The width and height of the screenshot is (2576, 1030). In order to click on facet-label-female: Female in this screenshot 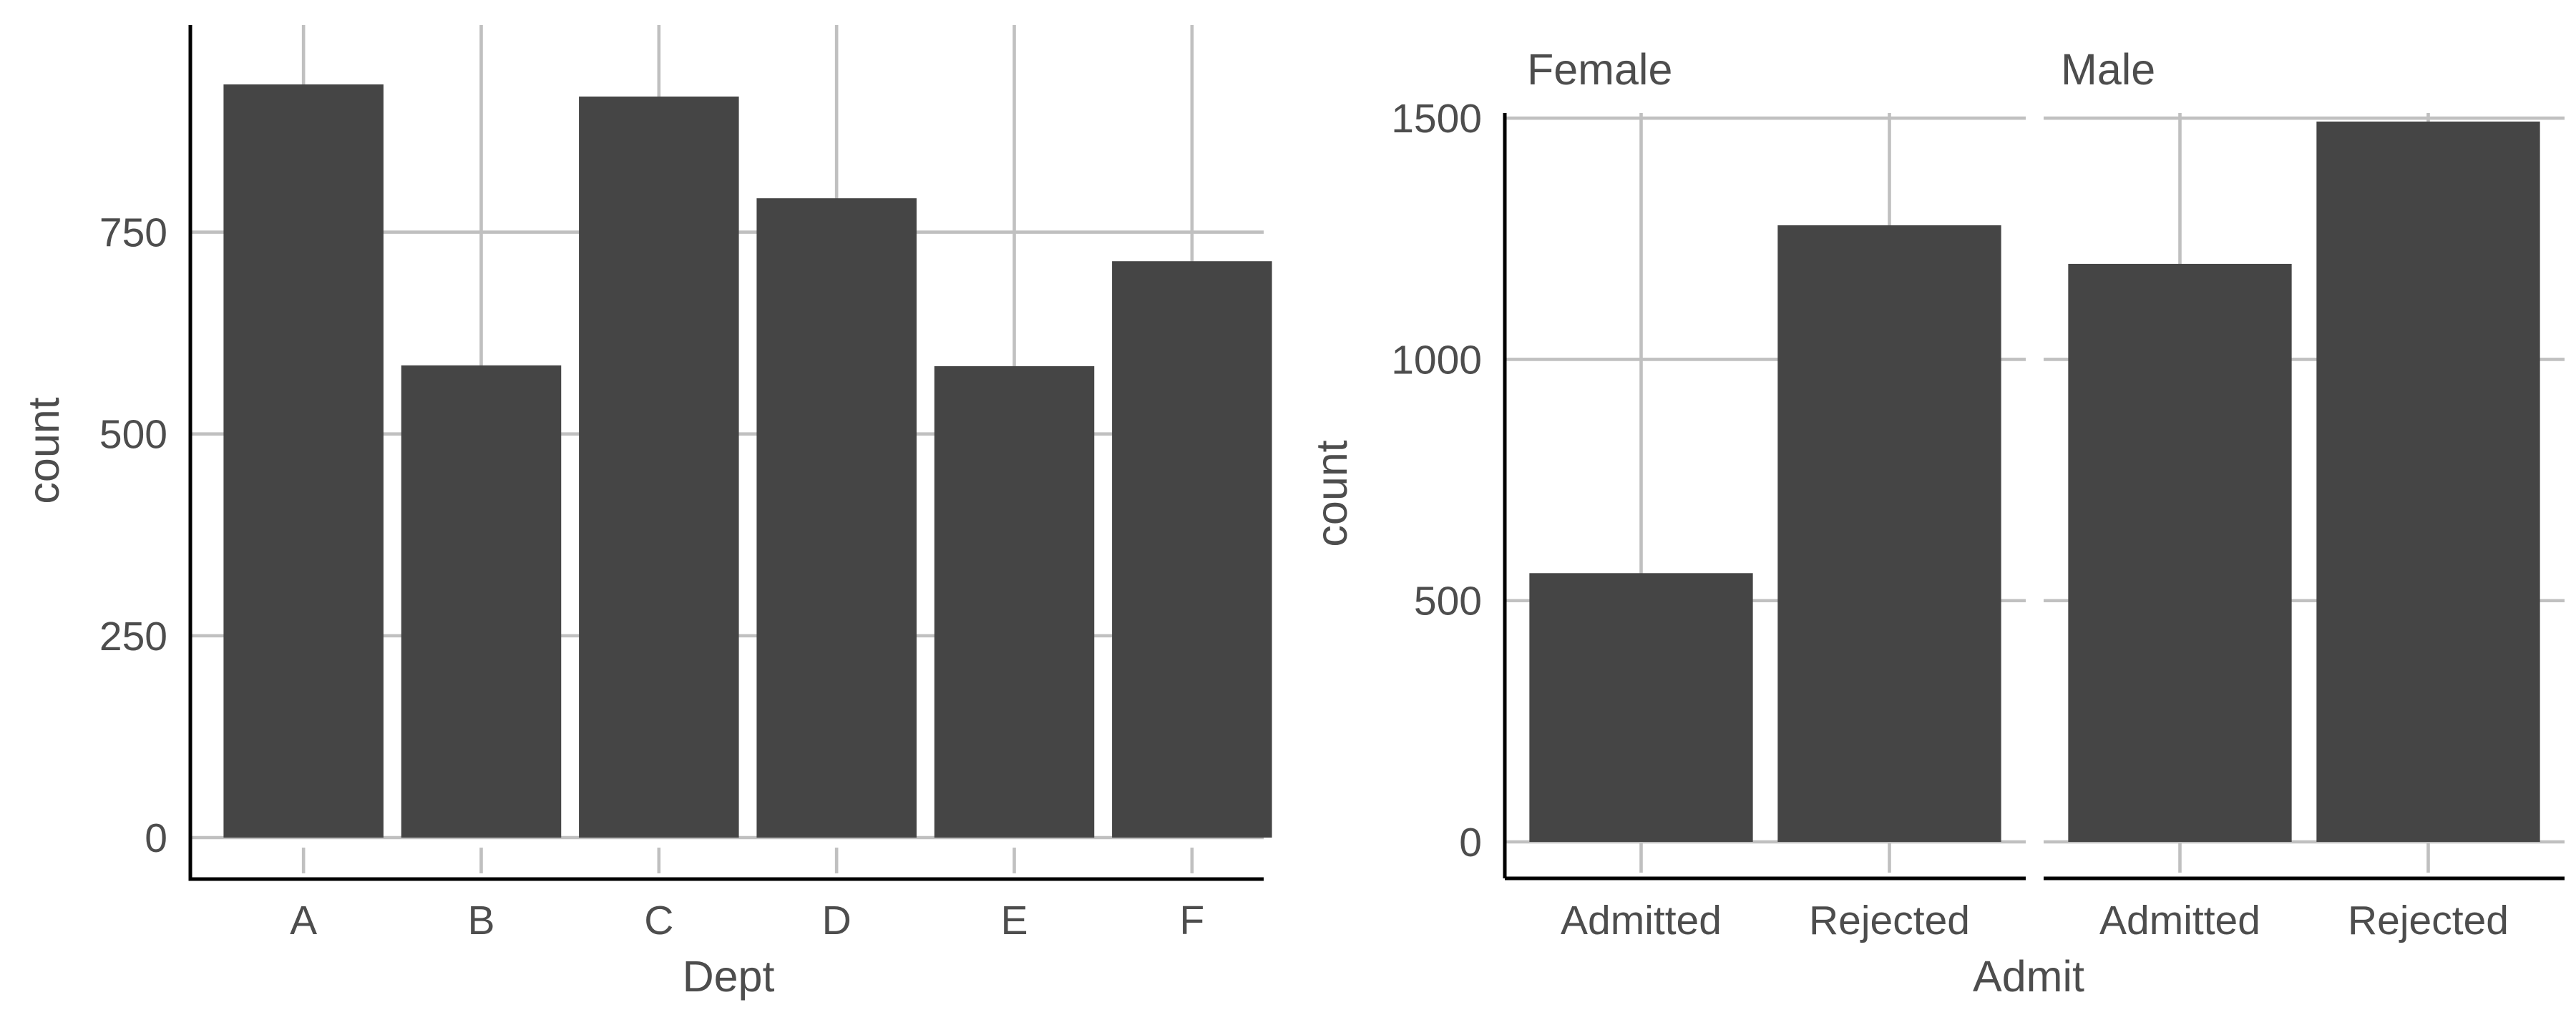, I will do `click(1599, 69)`.